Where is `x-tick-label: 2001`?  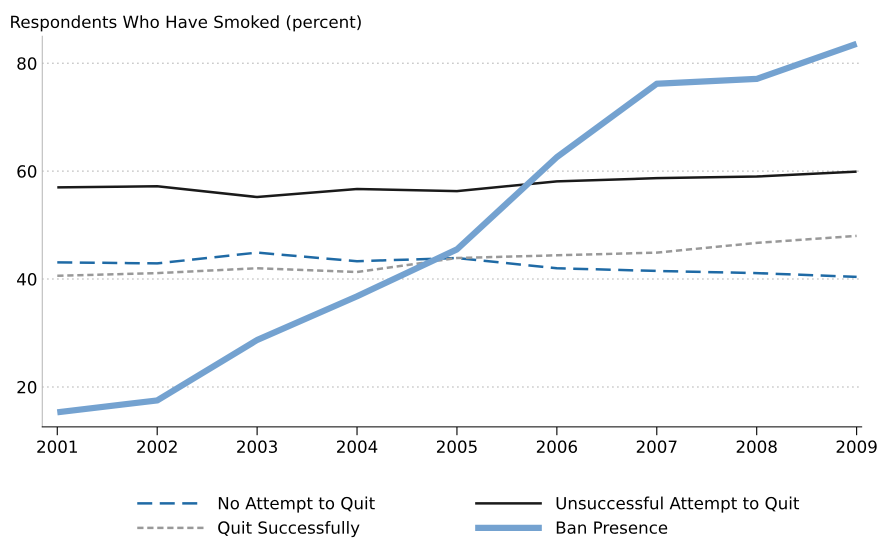 x-tick-label: 2001 is located at coordinates (57, 446).